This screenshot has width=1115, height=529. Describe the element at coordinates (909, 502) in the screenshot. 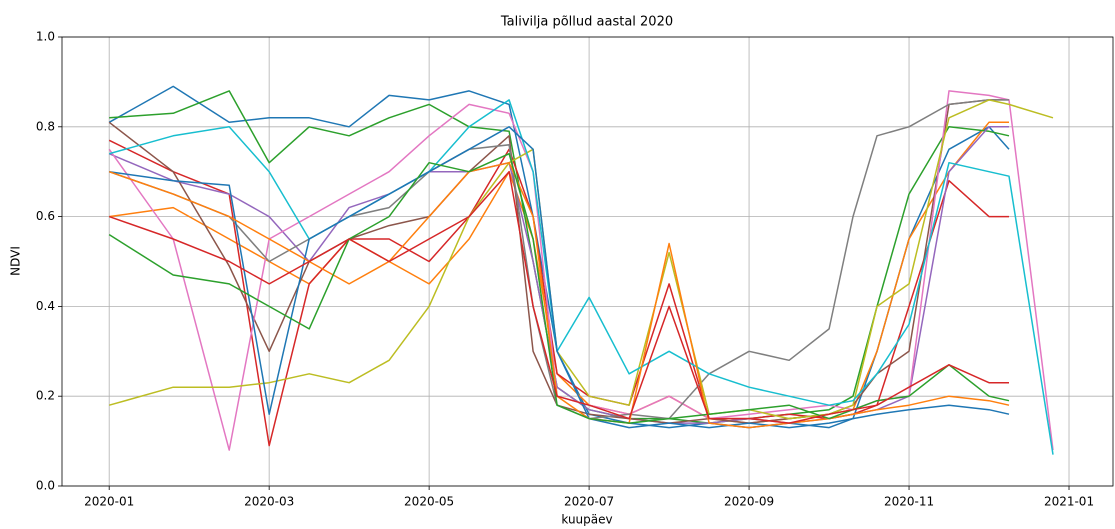

I see `x-tick-label: 2020-11` at that location.